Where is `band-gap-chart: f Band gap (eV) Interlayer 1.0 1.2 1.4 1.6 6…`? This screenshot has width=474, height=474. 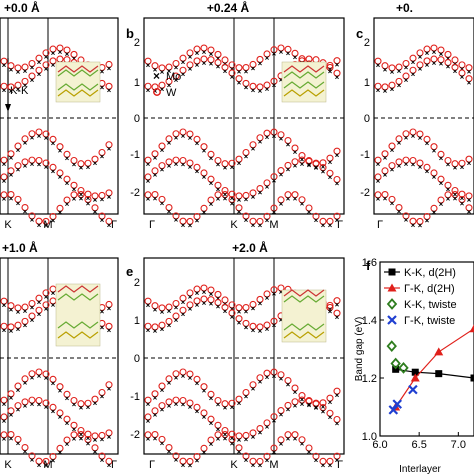 band-gap-chart: f Band gap (eV) Interlayer 1.0 1.2 1.4 1.6 6… is located at coordinates (414, 365).